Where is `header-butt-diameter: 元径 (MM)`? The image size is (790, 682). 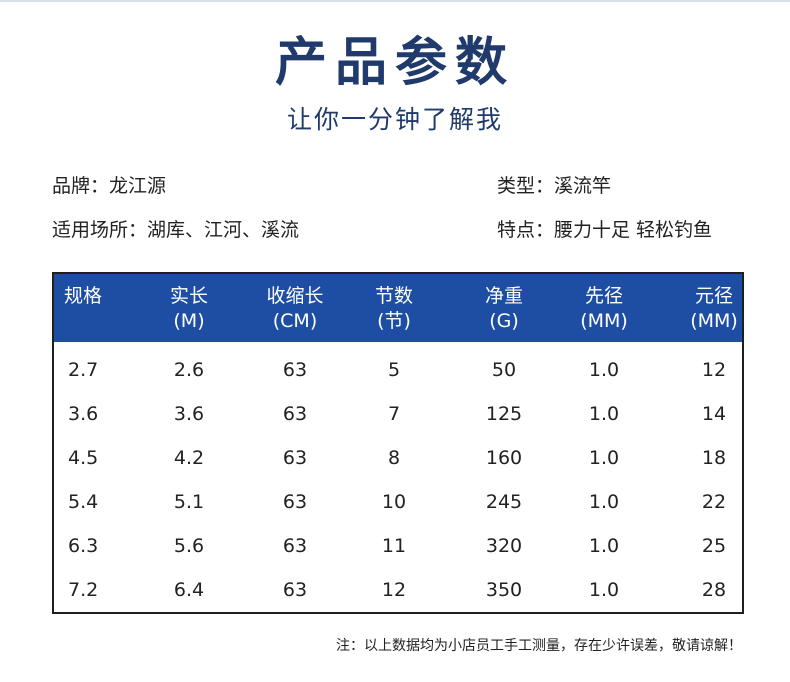
header-butt-diameter: 元径 (MM) is located at coordinates (714, 309).